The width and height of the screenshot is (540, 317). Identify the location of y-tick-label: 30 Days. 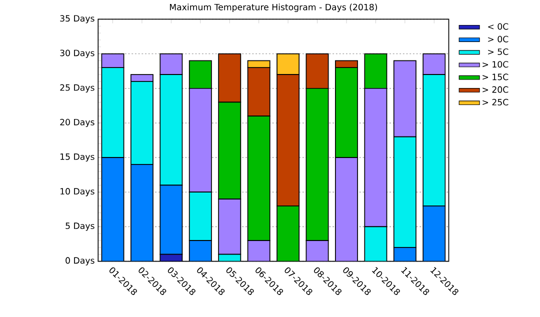
(77, 54).